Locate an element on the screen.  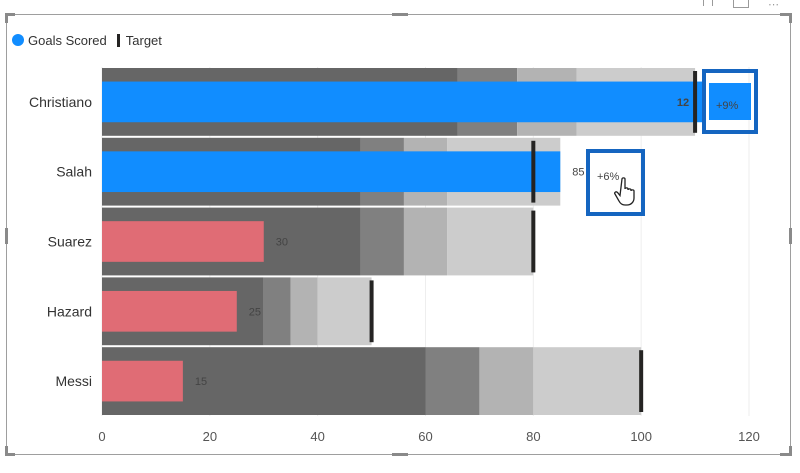
category-label: Hazard is located at coordinates (69, 311).